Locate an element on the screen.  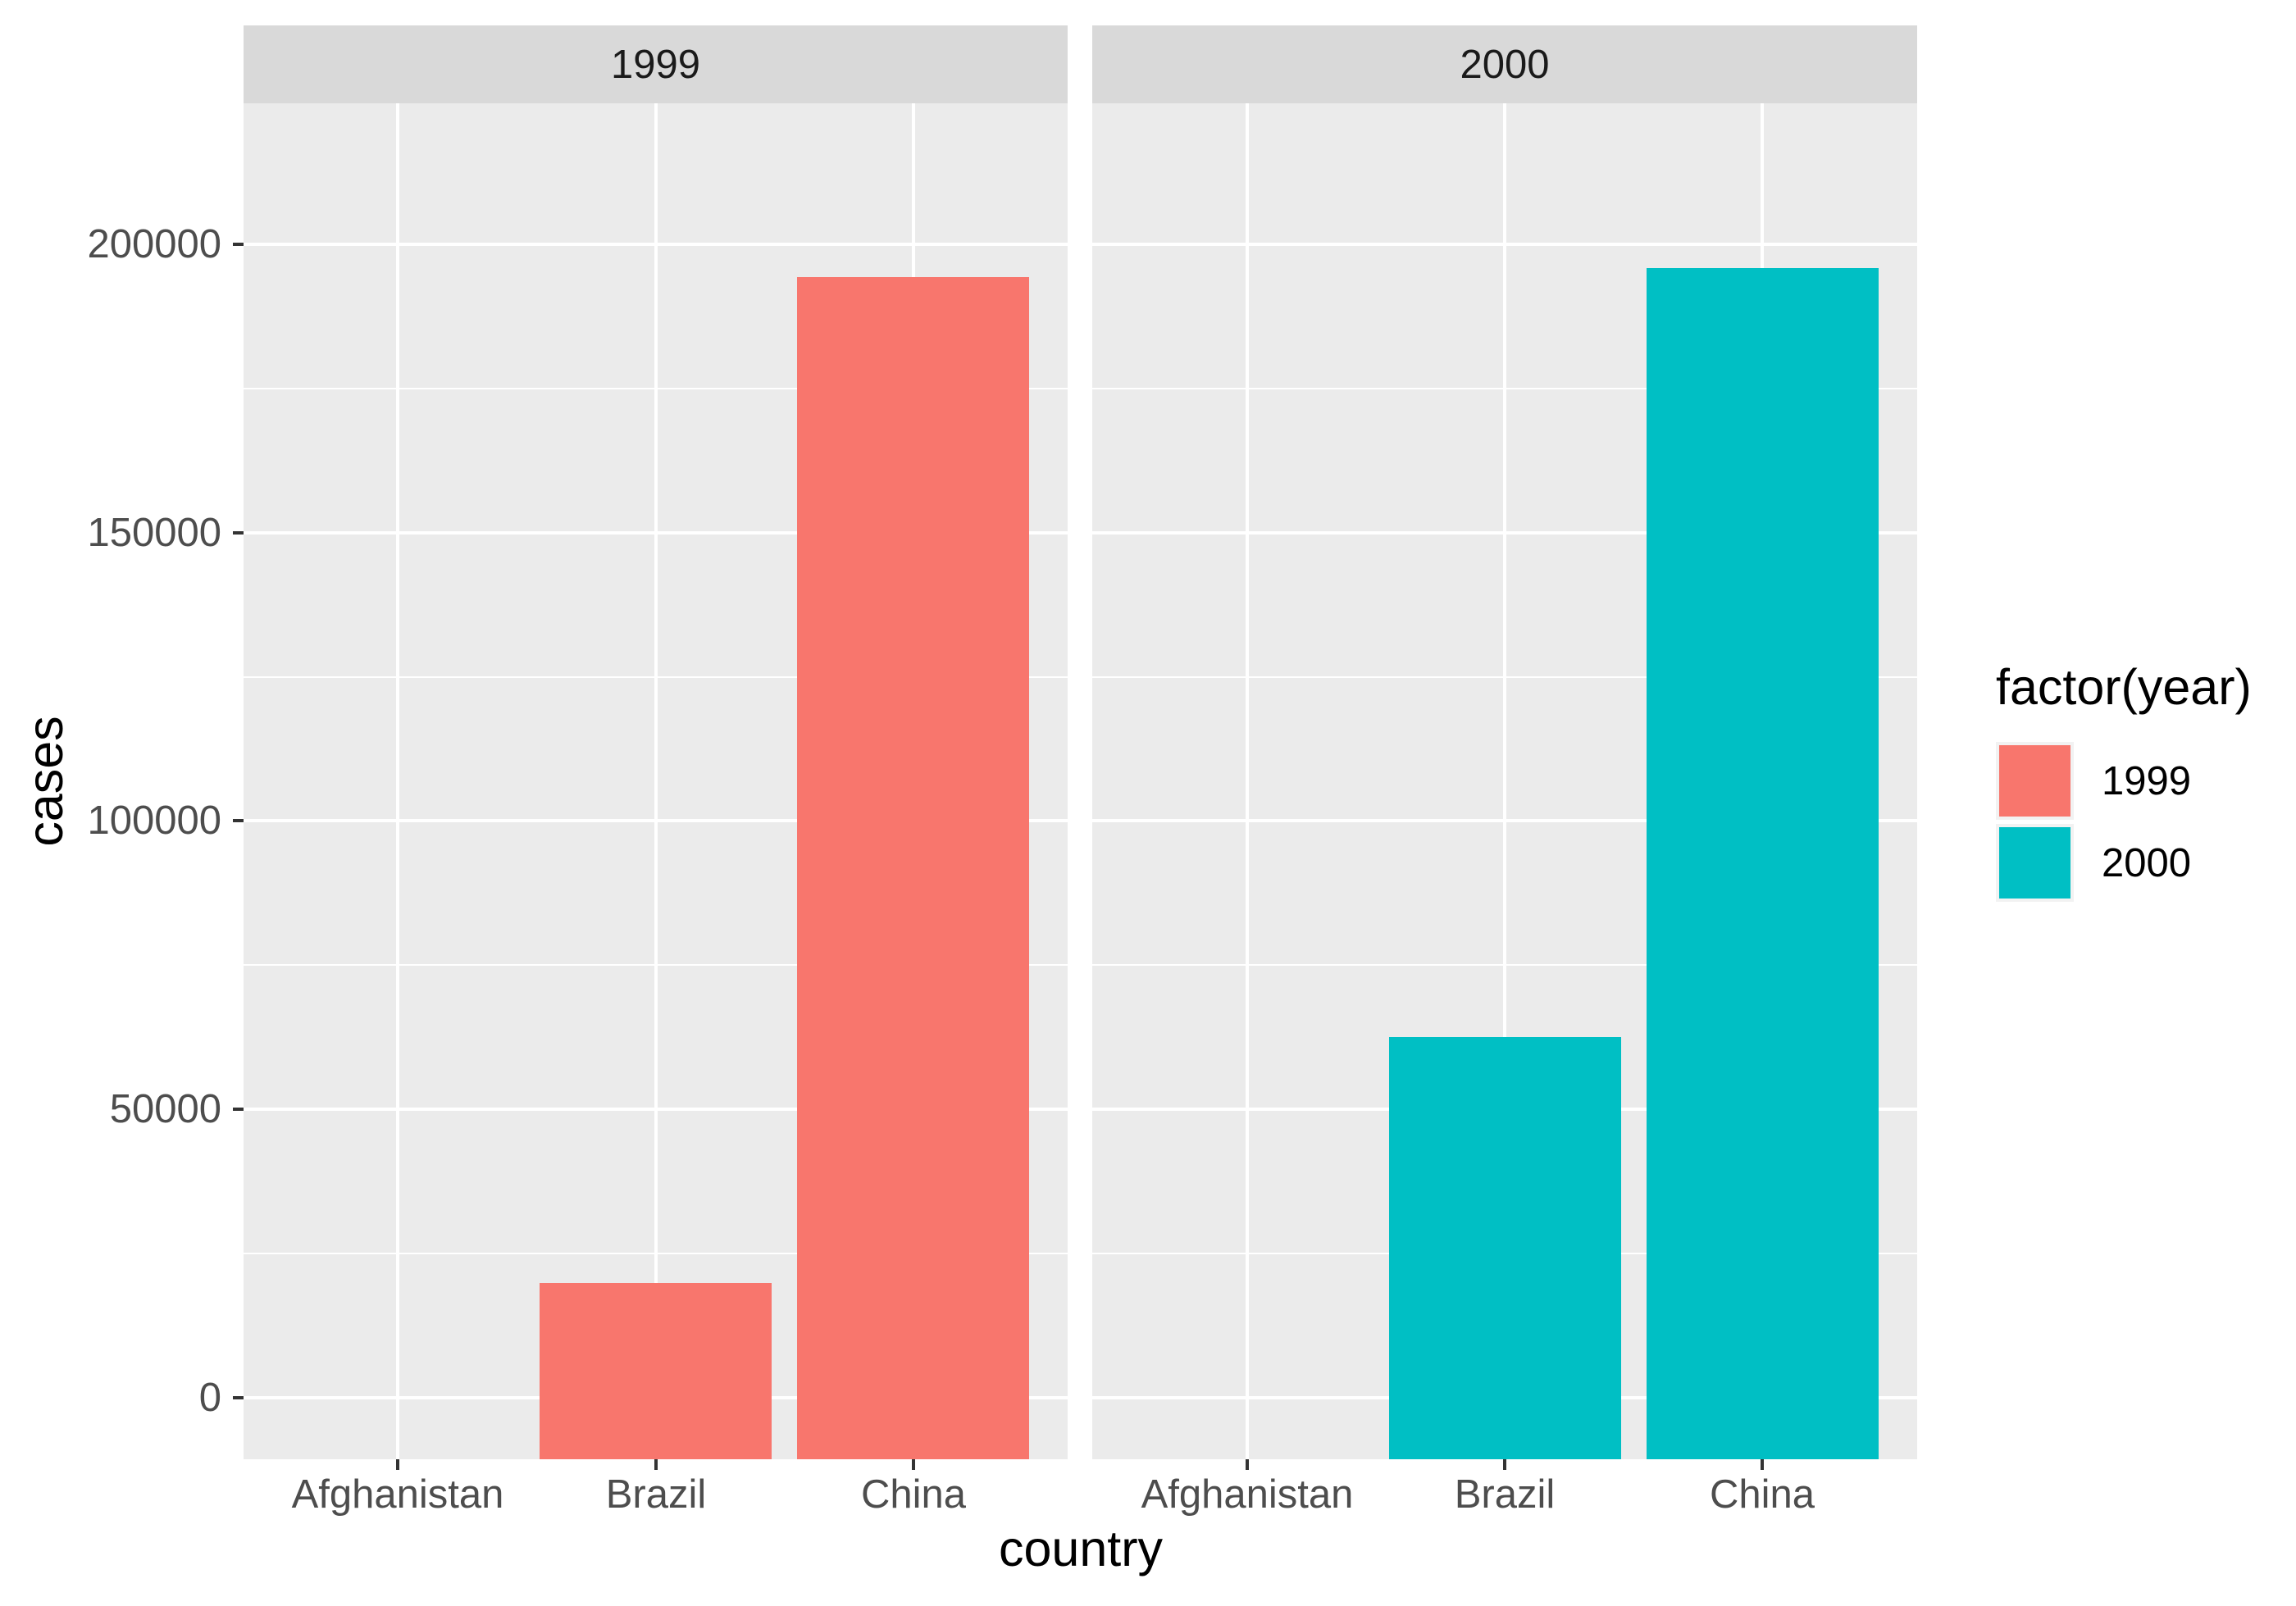
facet-strip-label: 1999 is located at coordinates (655, 64).